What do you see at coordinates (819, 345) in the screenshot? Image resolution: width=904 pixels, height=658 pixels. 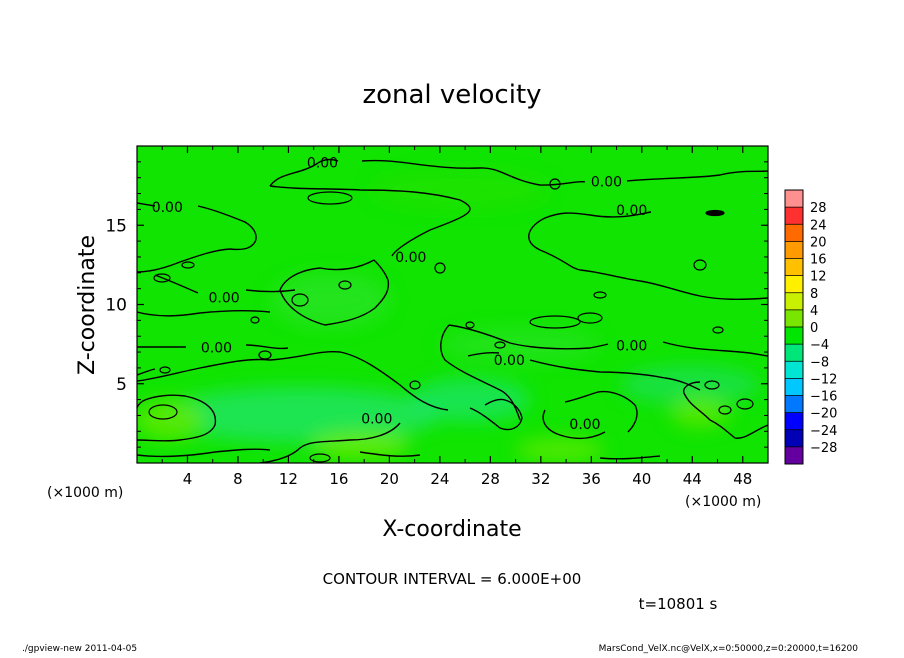 I see `colorbar-label: −4` at bounding box center [819, 345].